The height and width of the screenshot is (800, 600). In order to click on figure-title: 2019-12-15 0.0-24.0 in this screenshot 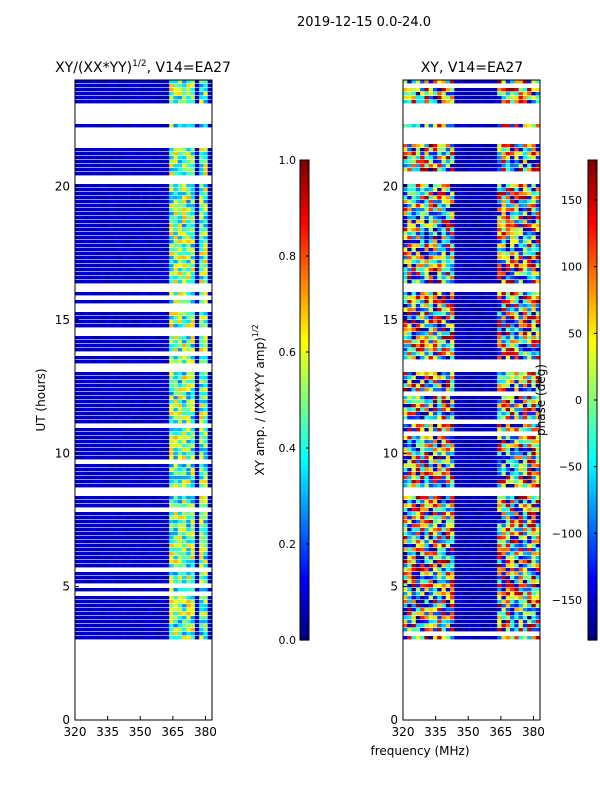, I will do `click(364, 22)`.